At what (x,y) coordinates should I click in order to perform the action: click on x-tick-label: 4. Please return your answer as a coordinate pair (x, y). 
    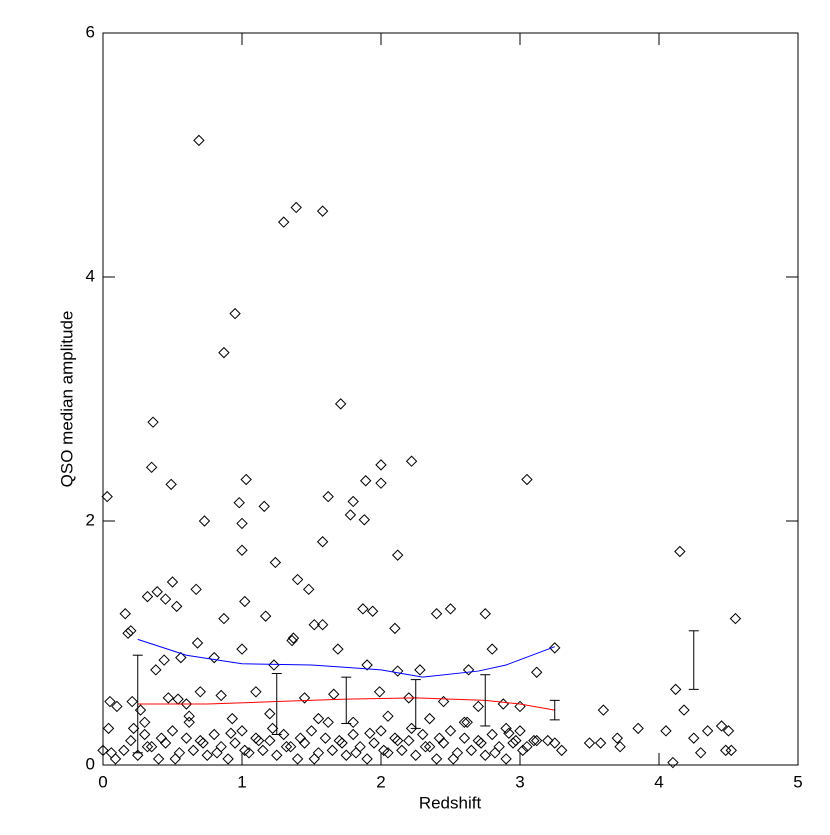
    Looking at the image, I should click on (658, 781).